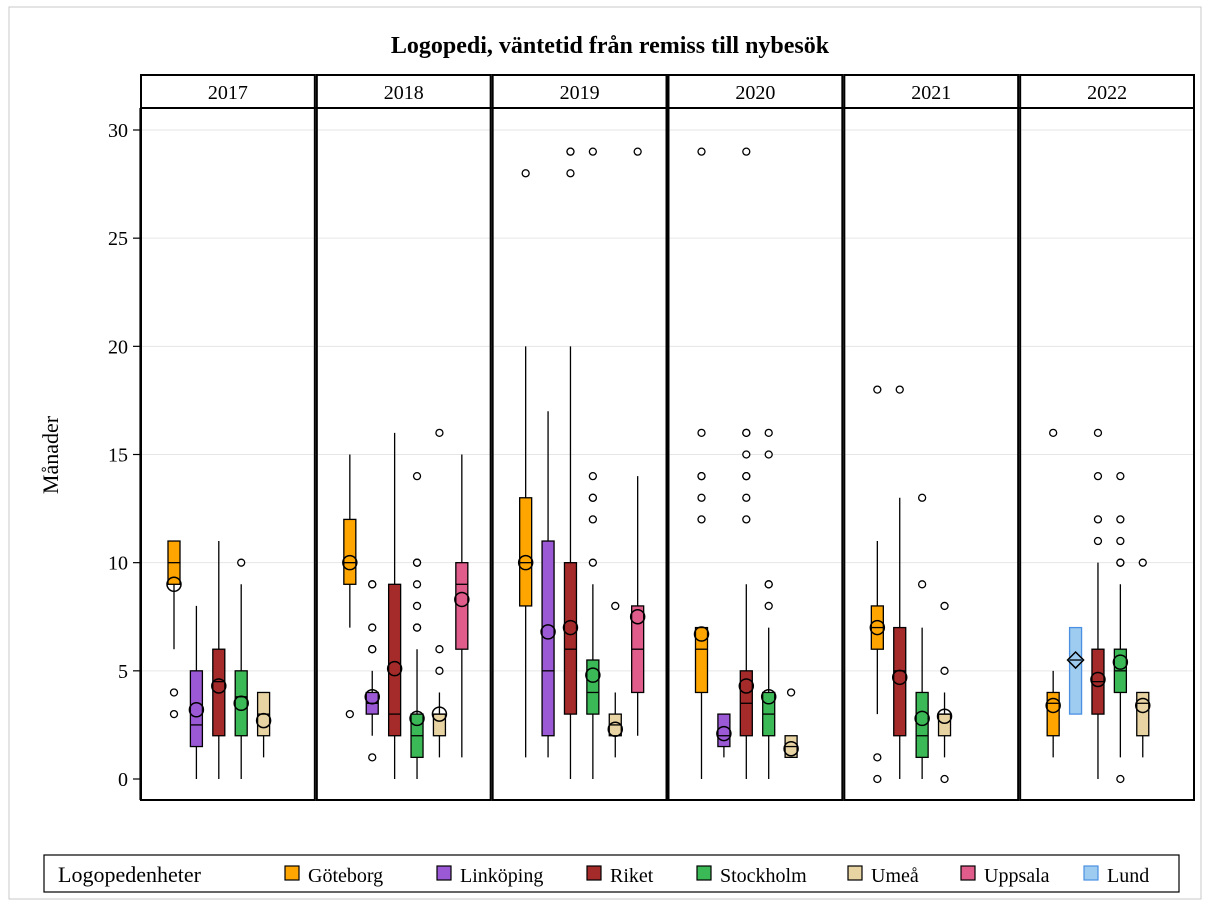 The width and height of the screenshot is (1210, 911). What do you see at coordinates (130, 874) in the screenshot?
I see `legend-title: Logopedenheter` at bounding box center [130, 874].